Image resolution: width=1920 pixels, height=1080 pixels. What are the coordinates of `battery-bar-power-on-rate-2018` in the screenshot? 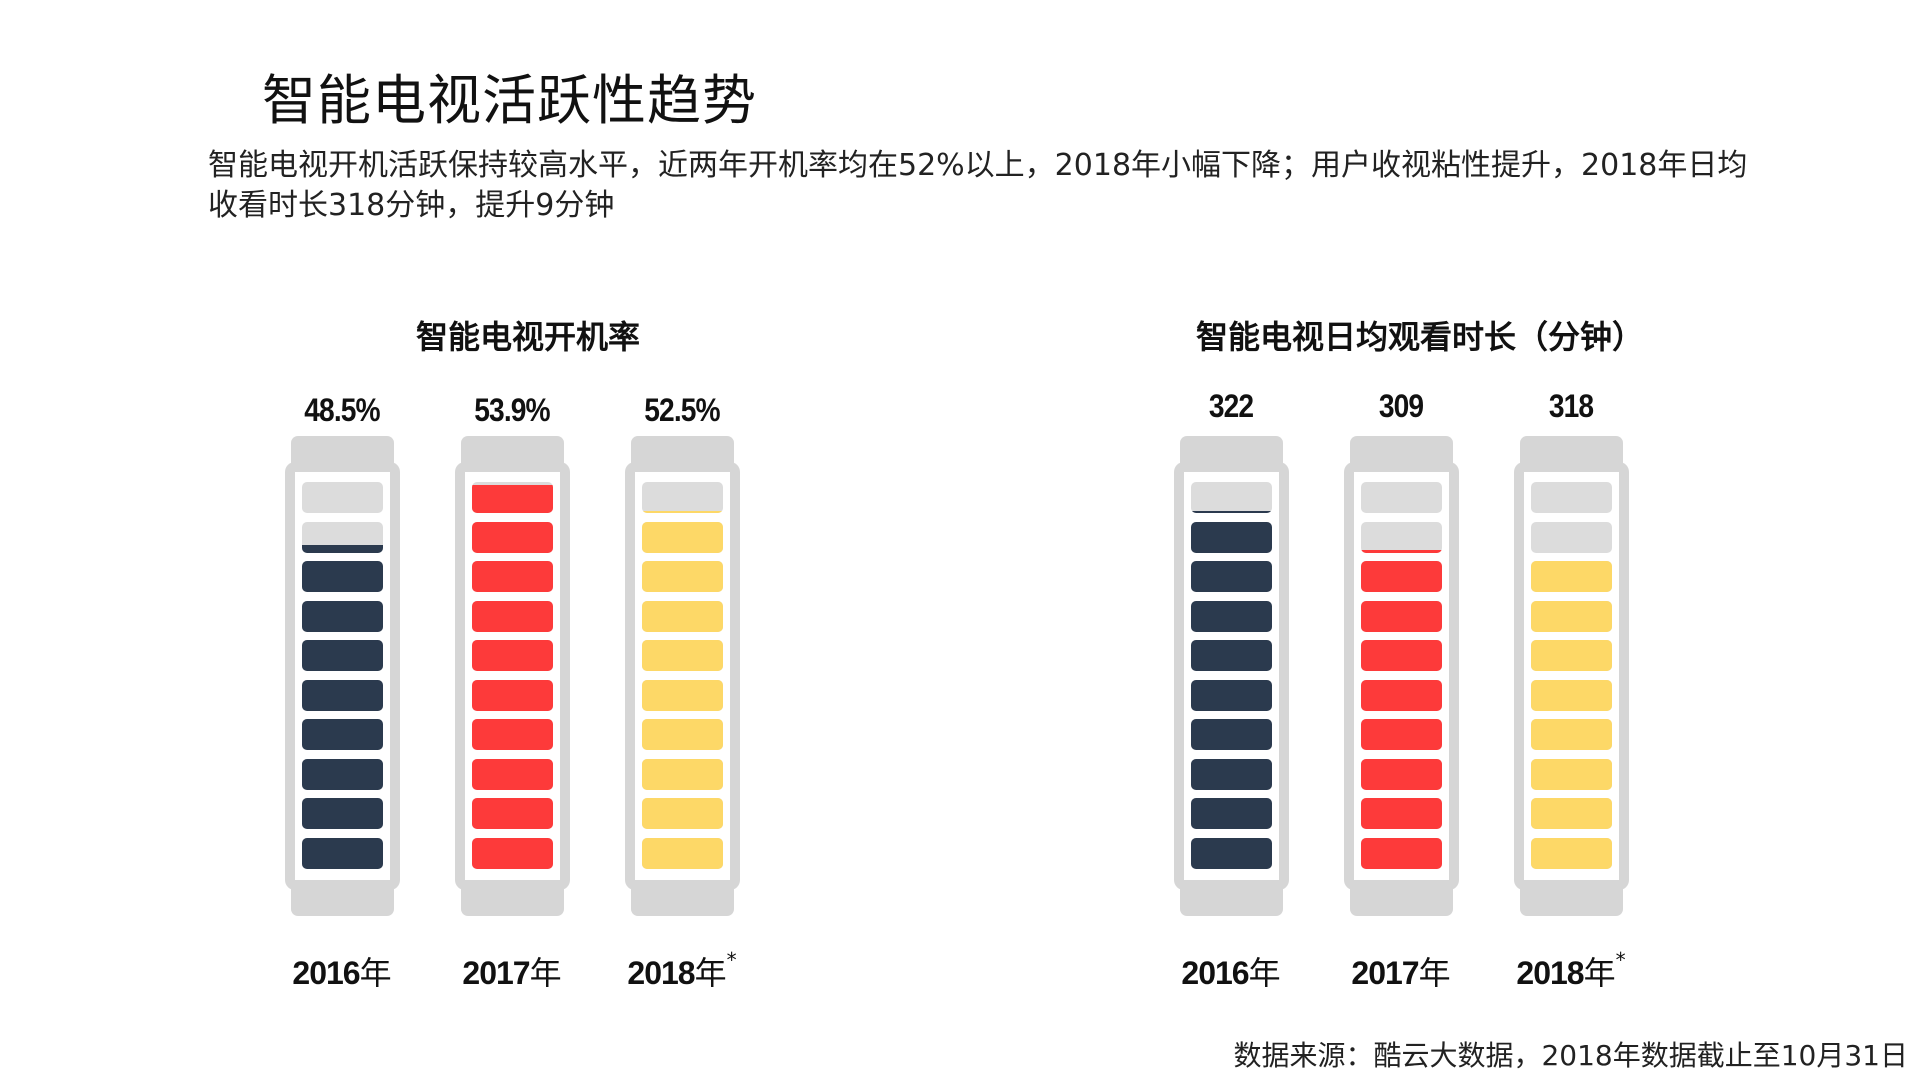 It's located at (682, 676).